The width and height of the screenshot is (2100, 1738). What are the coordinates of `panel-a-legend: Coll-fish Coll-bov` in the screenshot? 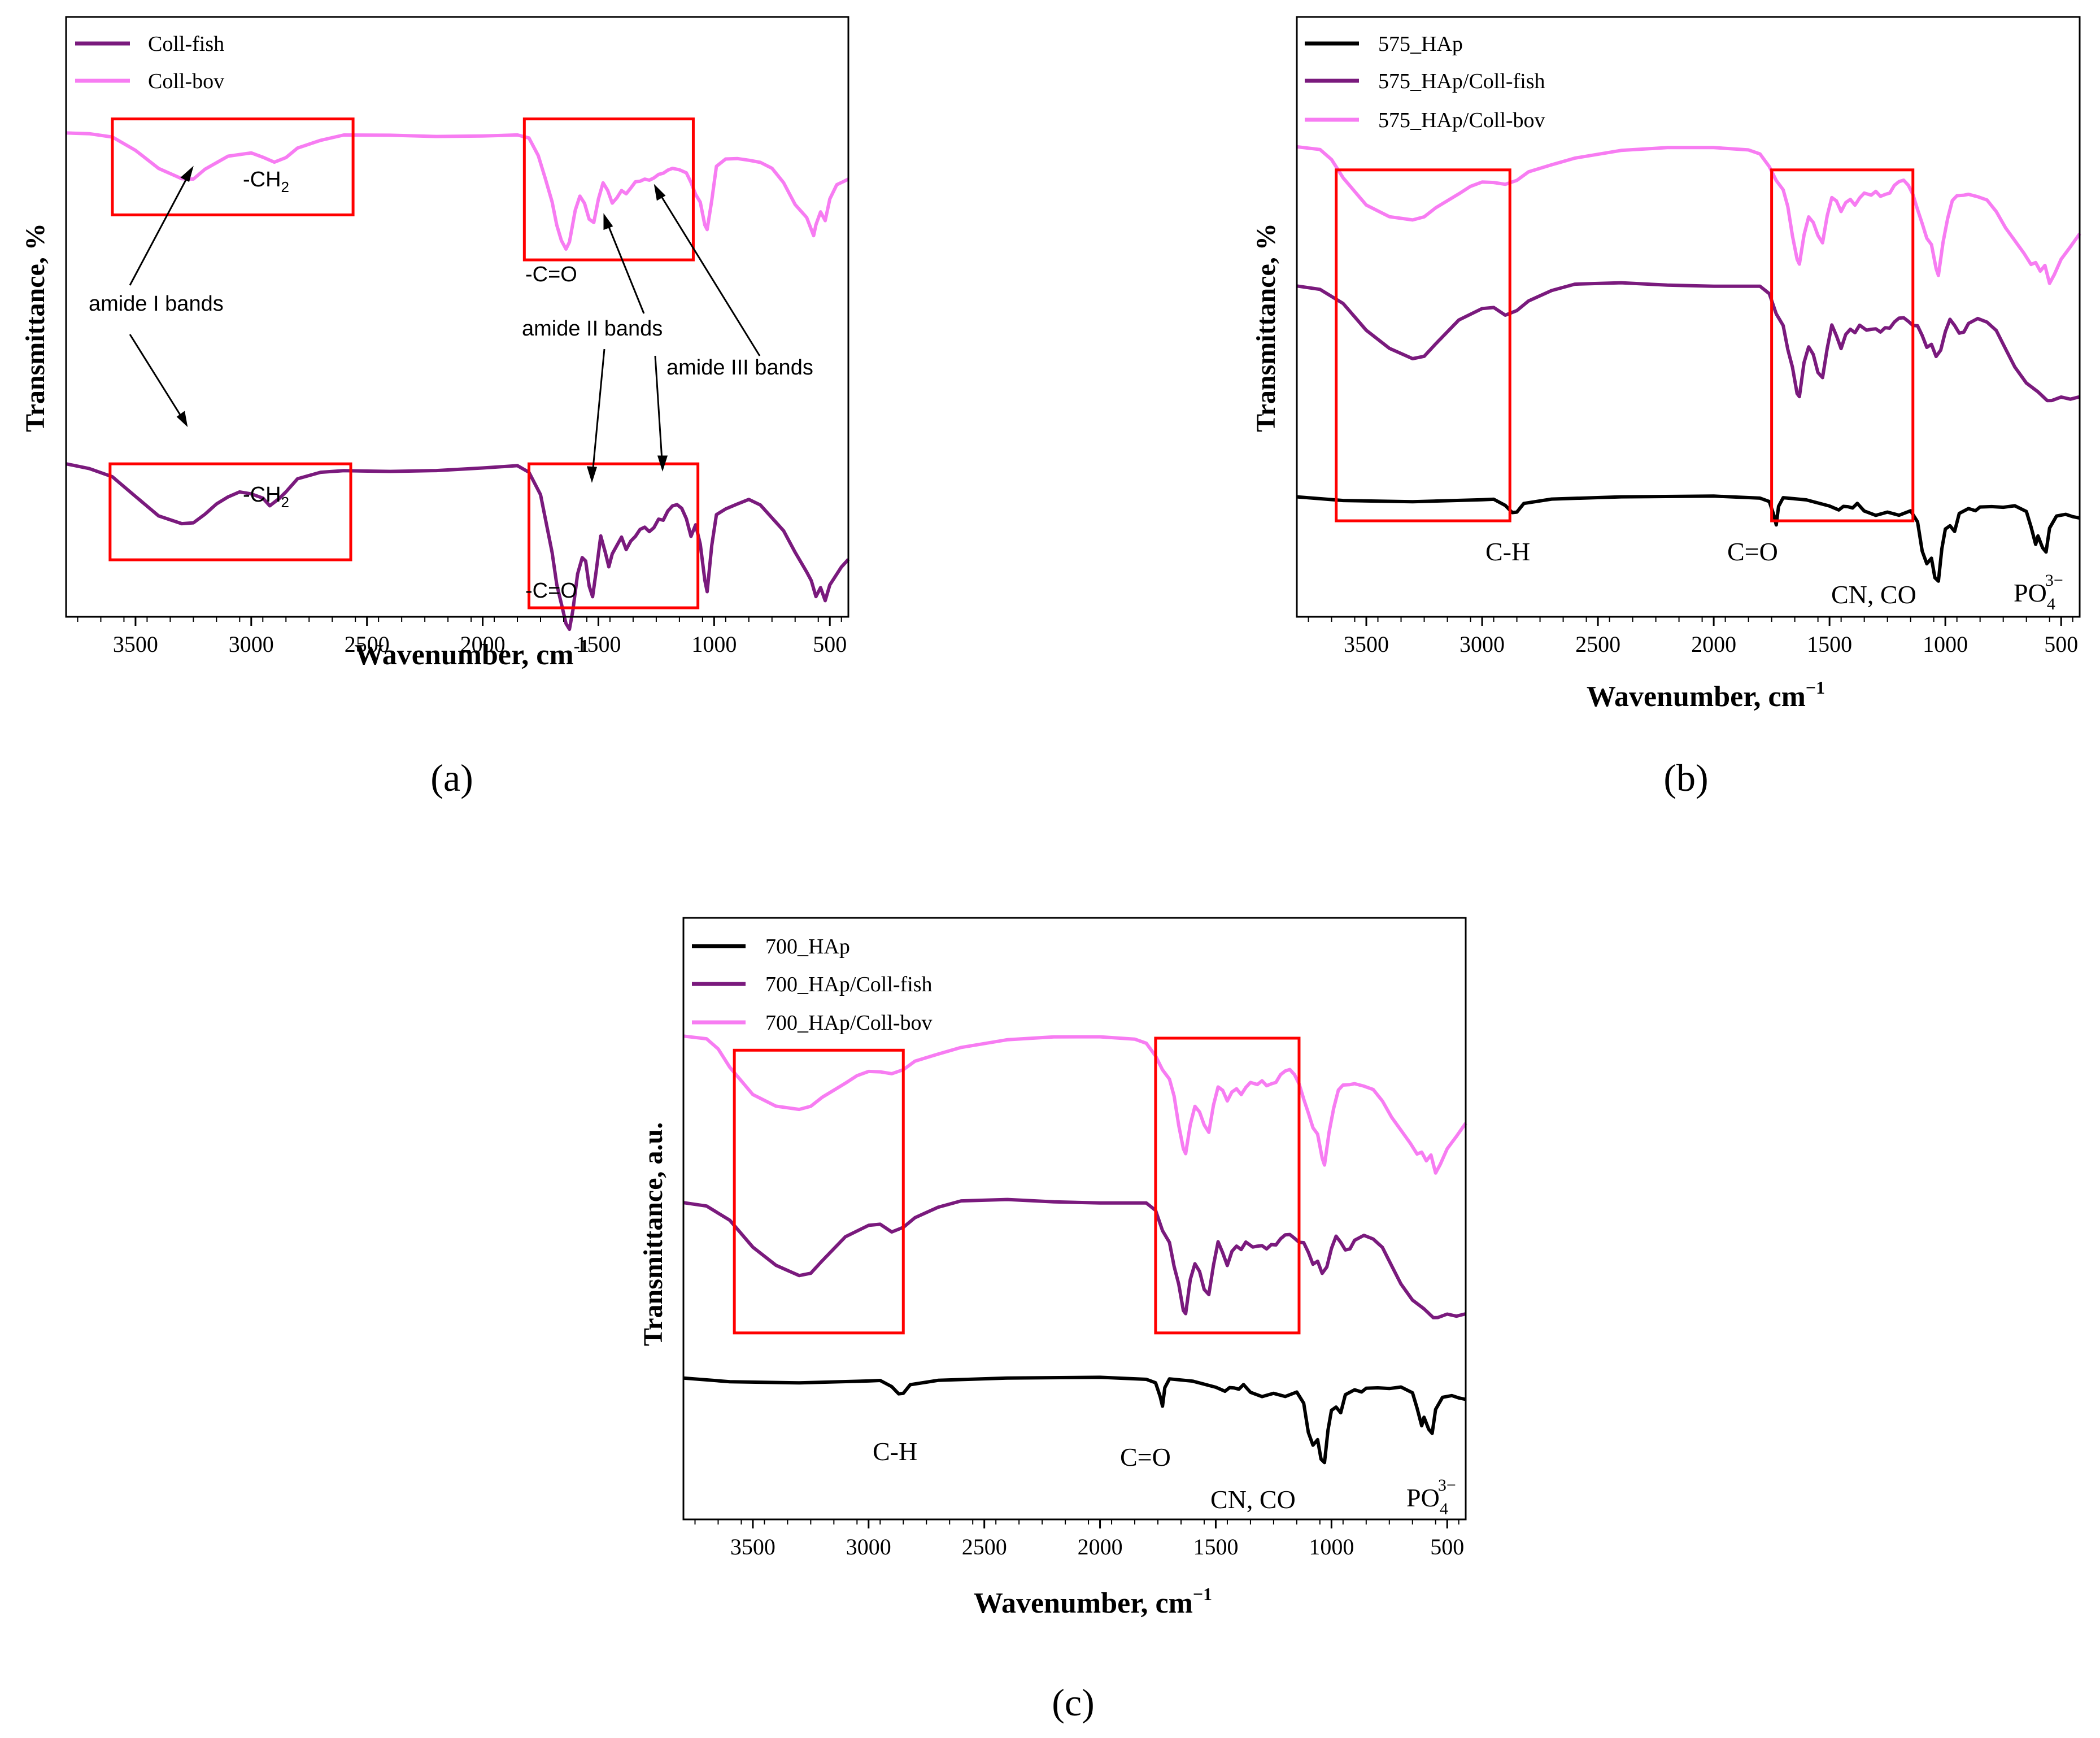 It's located at (149, 63).